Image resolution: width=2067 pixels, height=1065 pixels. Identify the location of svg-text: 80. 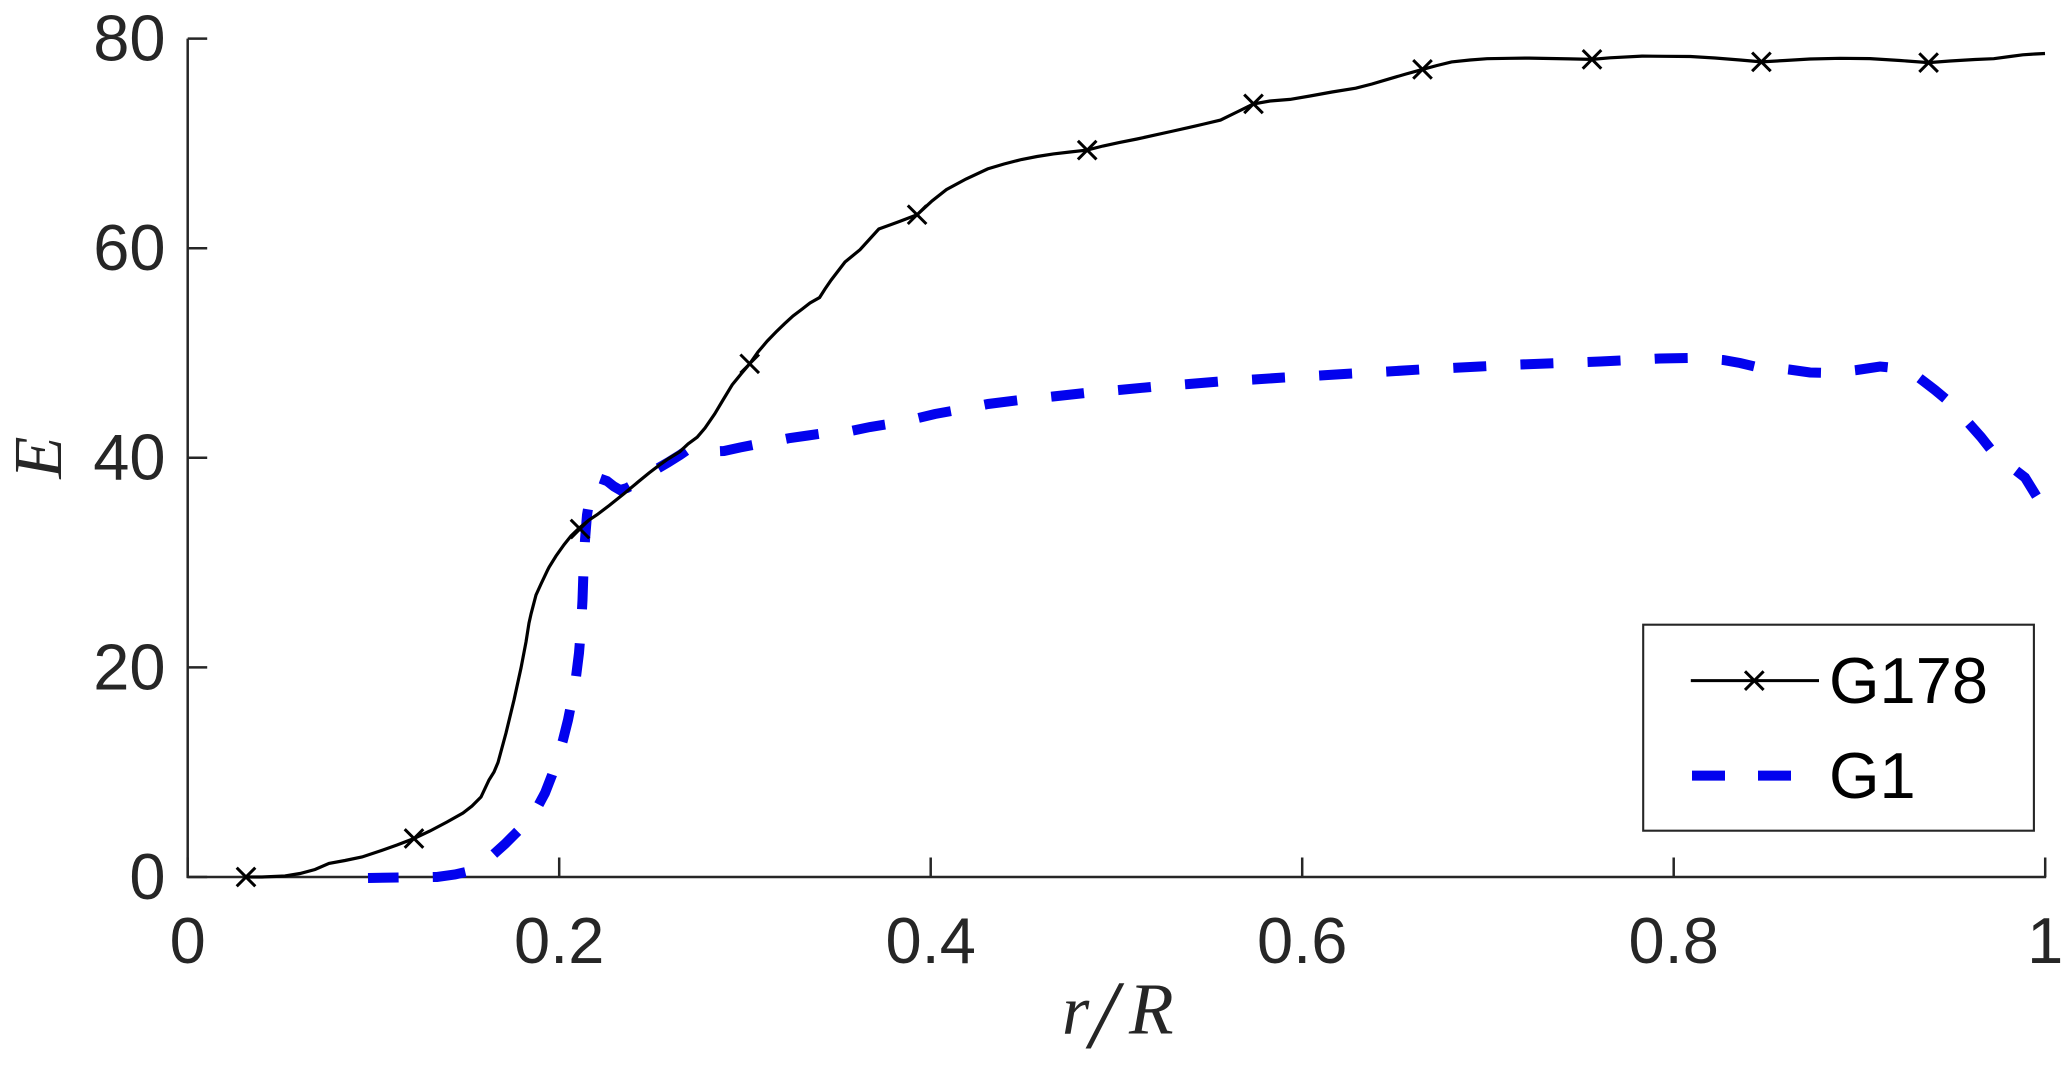
(129, 38).